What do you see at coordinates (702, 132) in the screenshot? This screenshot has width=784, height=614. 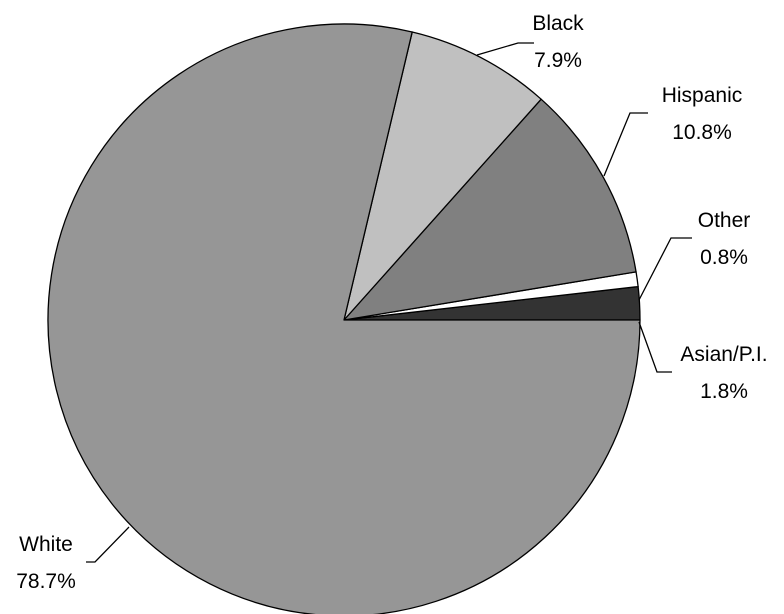 I see `label-hispanic-percent: 10.8%` at bounding box center [702, 132].